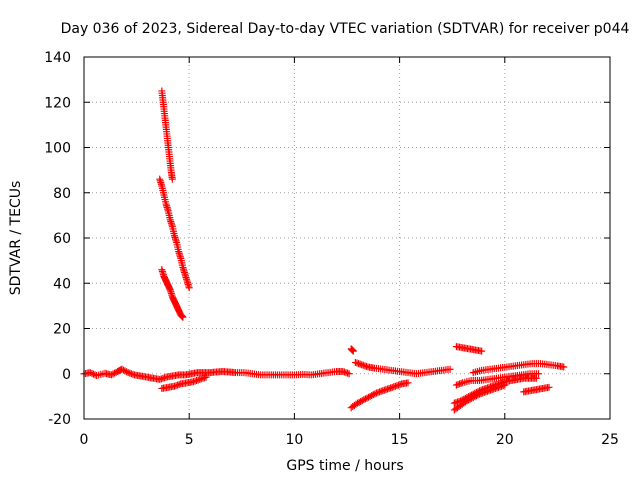 Image resolution: width=640 pixels, height=480 pixels. What do you see at coordinates (84, 440) in the screenshot?
I see `x-tick-label: 0` at bounding box center [84, 440].